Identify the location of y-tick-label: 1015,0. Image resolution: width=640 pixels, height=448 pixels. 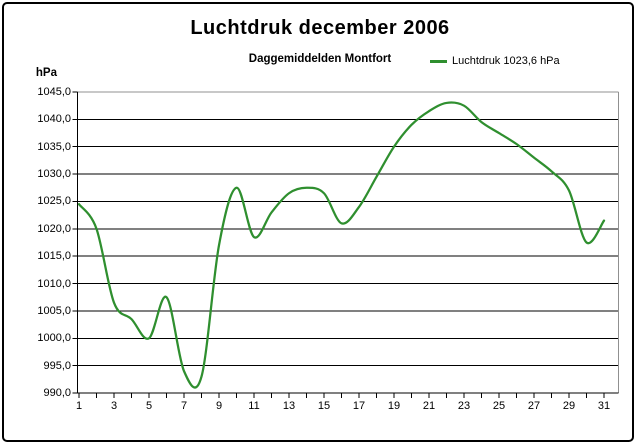
(54, 256).